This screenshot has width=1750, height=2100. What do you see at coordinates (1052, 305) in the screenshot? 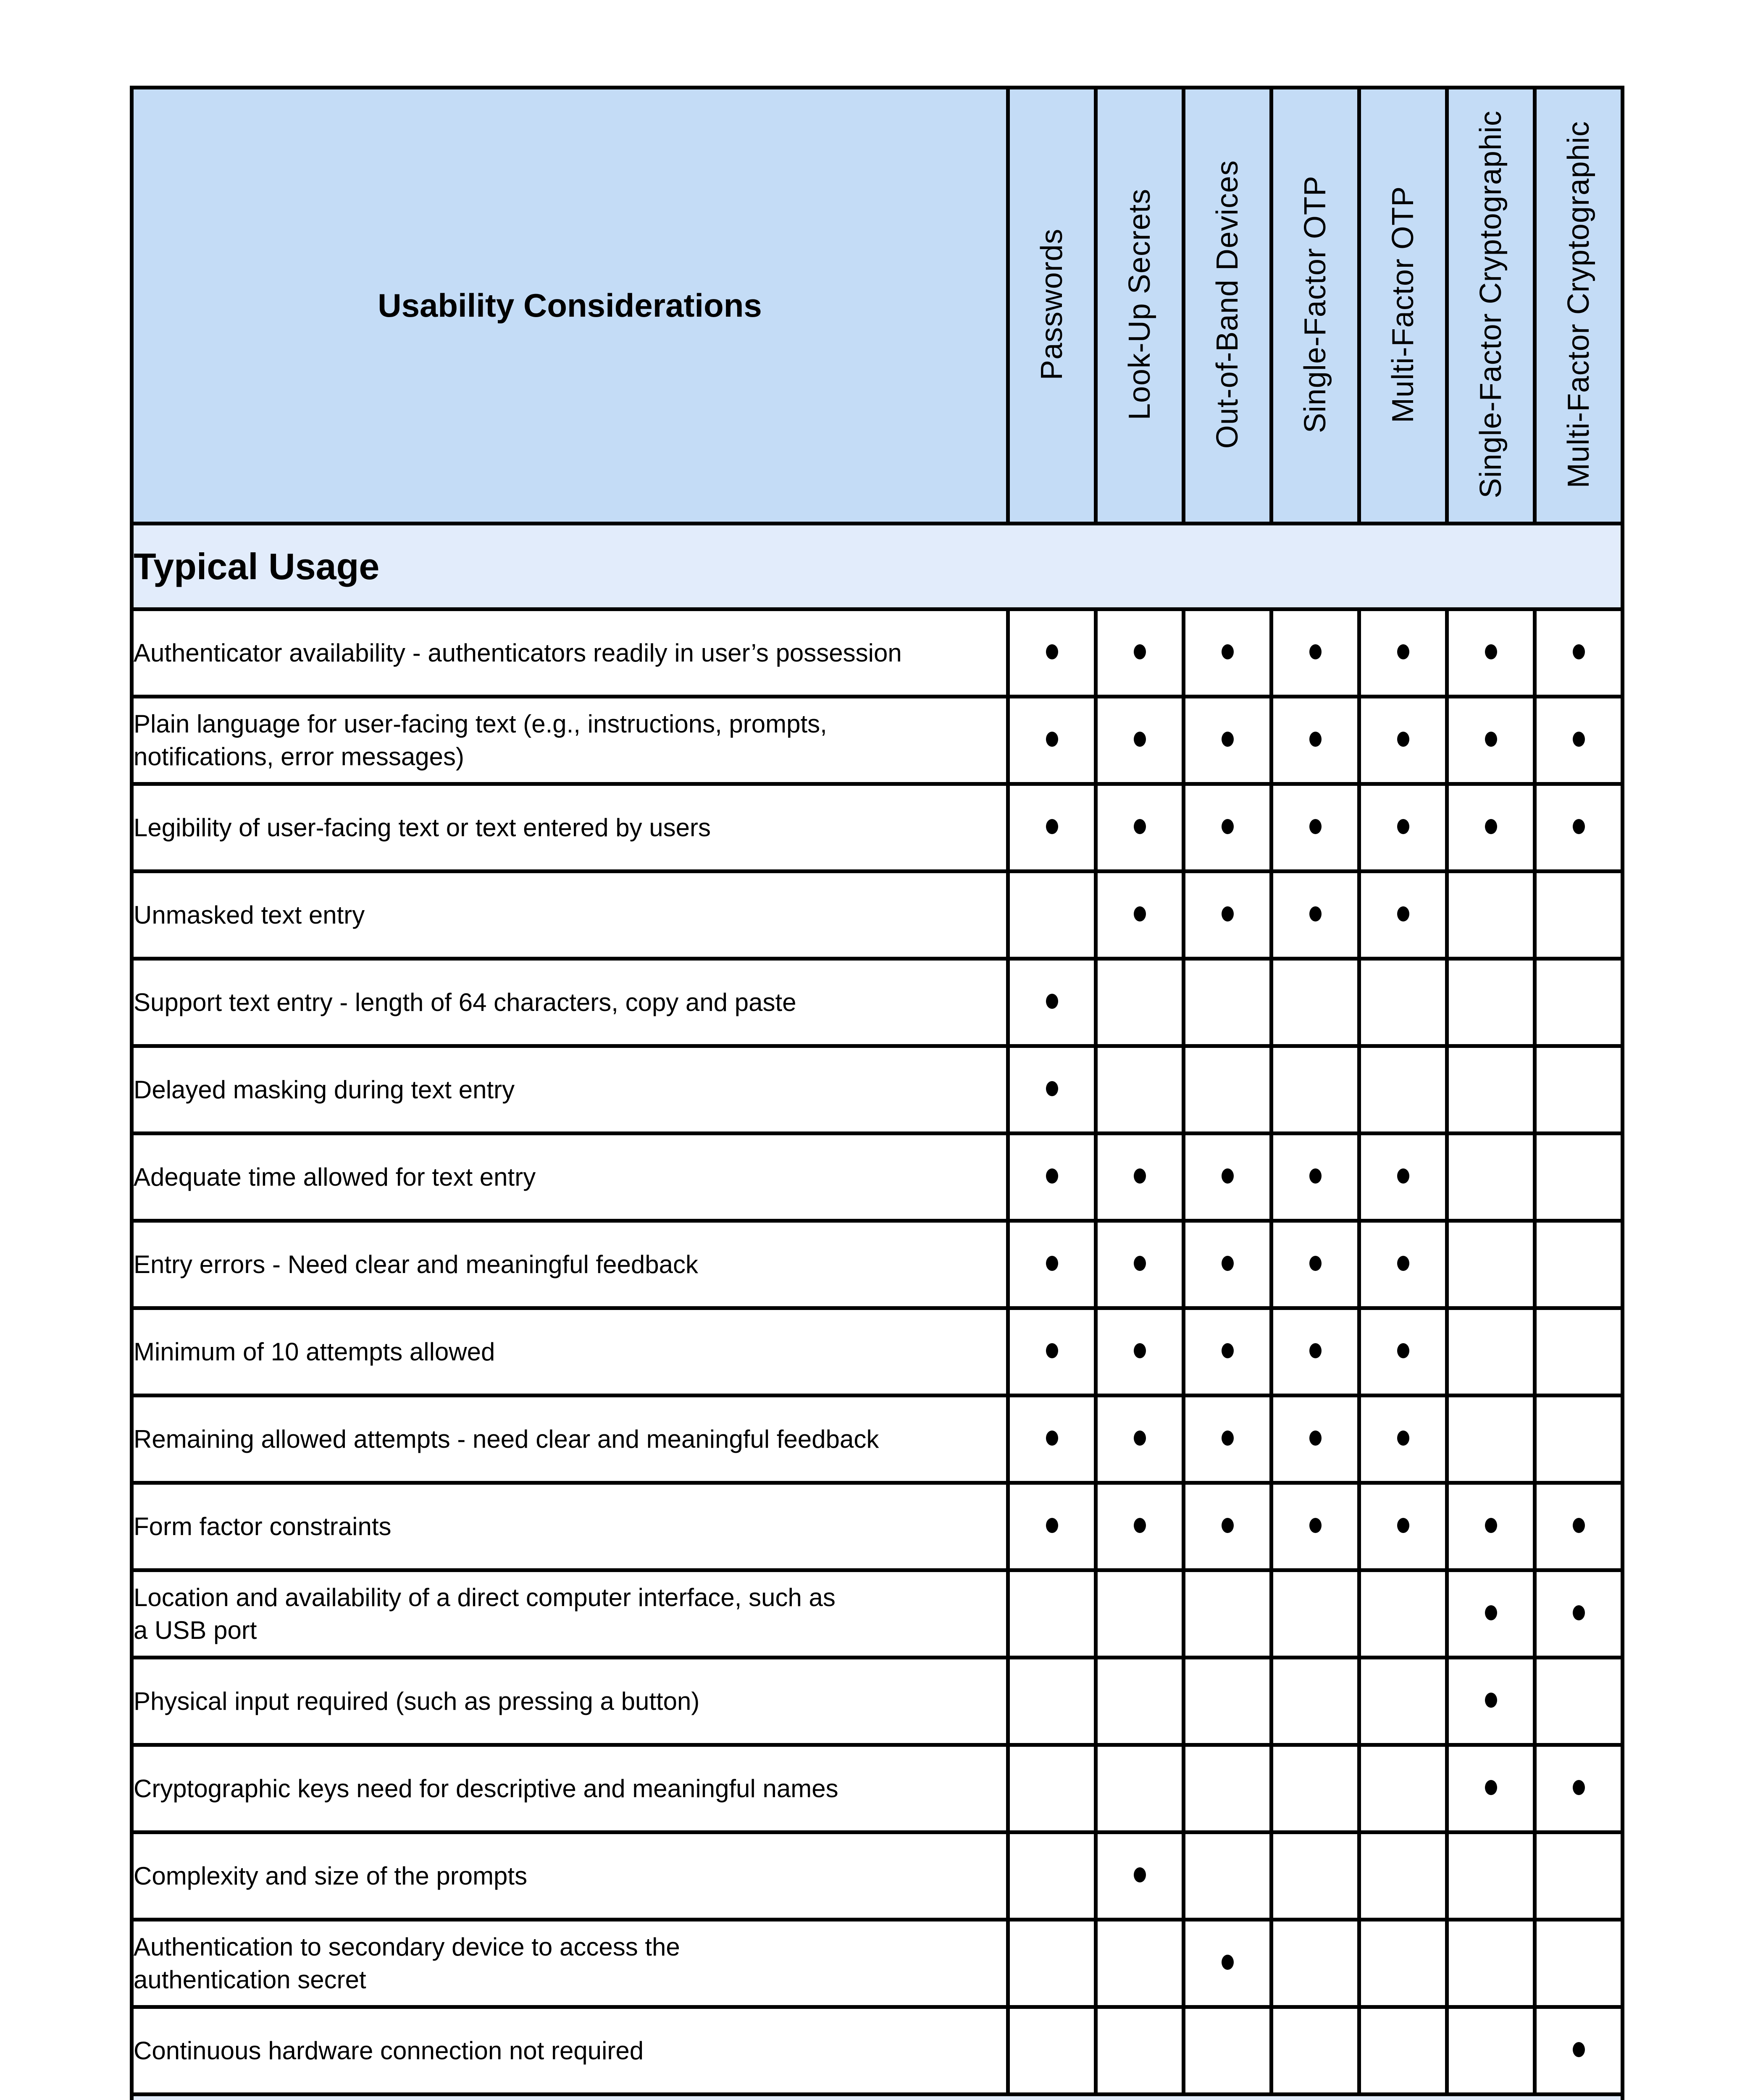
I see `column-header-passwords: Passwords` at bounding box center [1052, 305].